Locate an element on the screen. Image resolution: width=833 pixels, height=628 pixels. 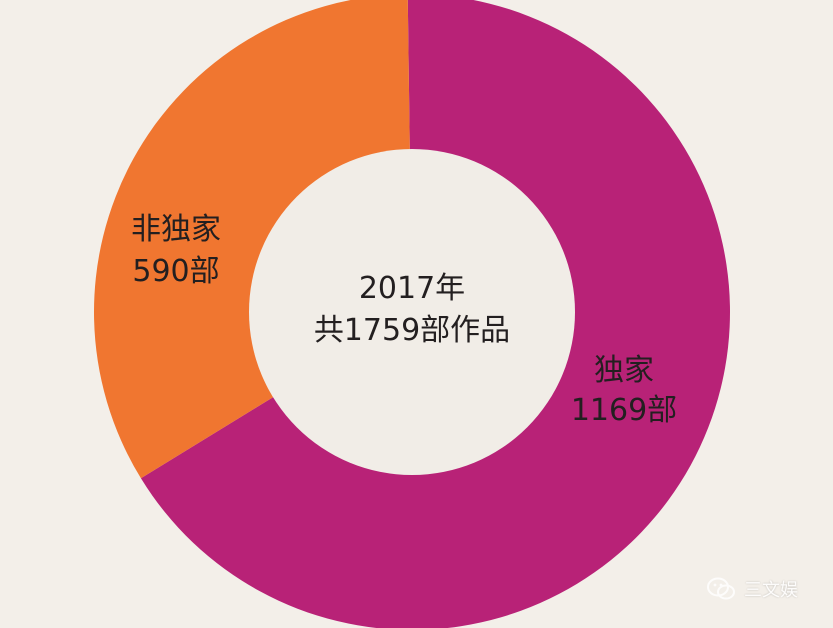
slice-label-exclusive-name: 独家 is located at coordinates (624, 370).